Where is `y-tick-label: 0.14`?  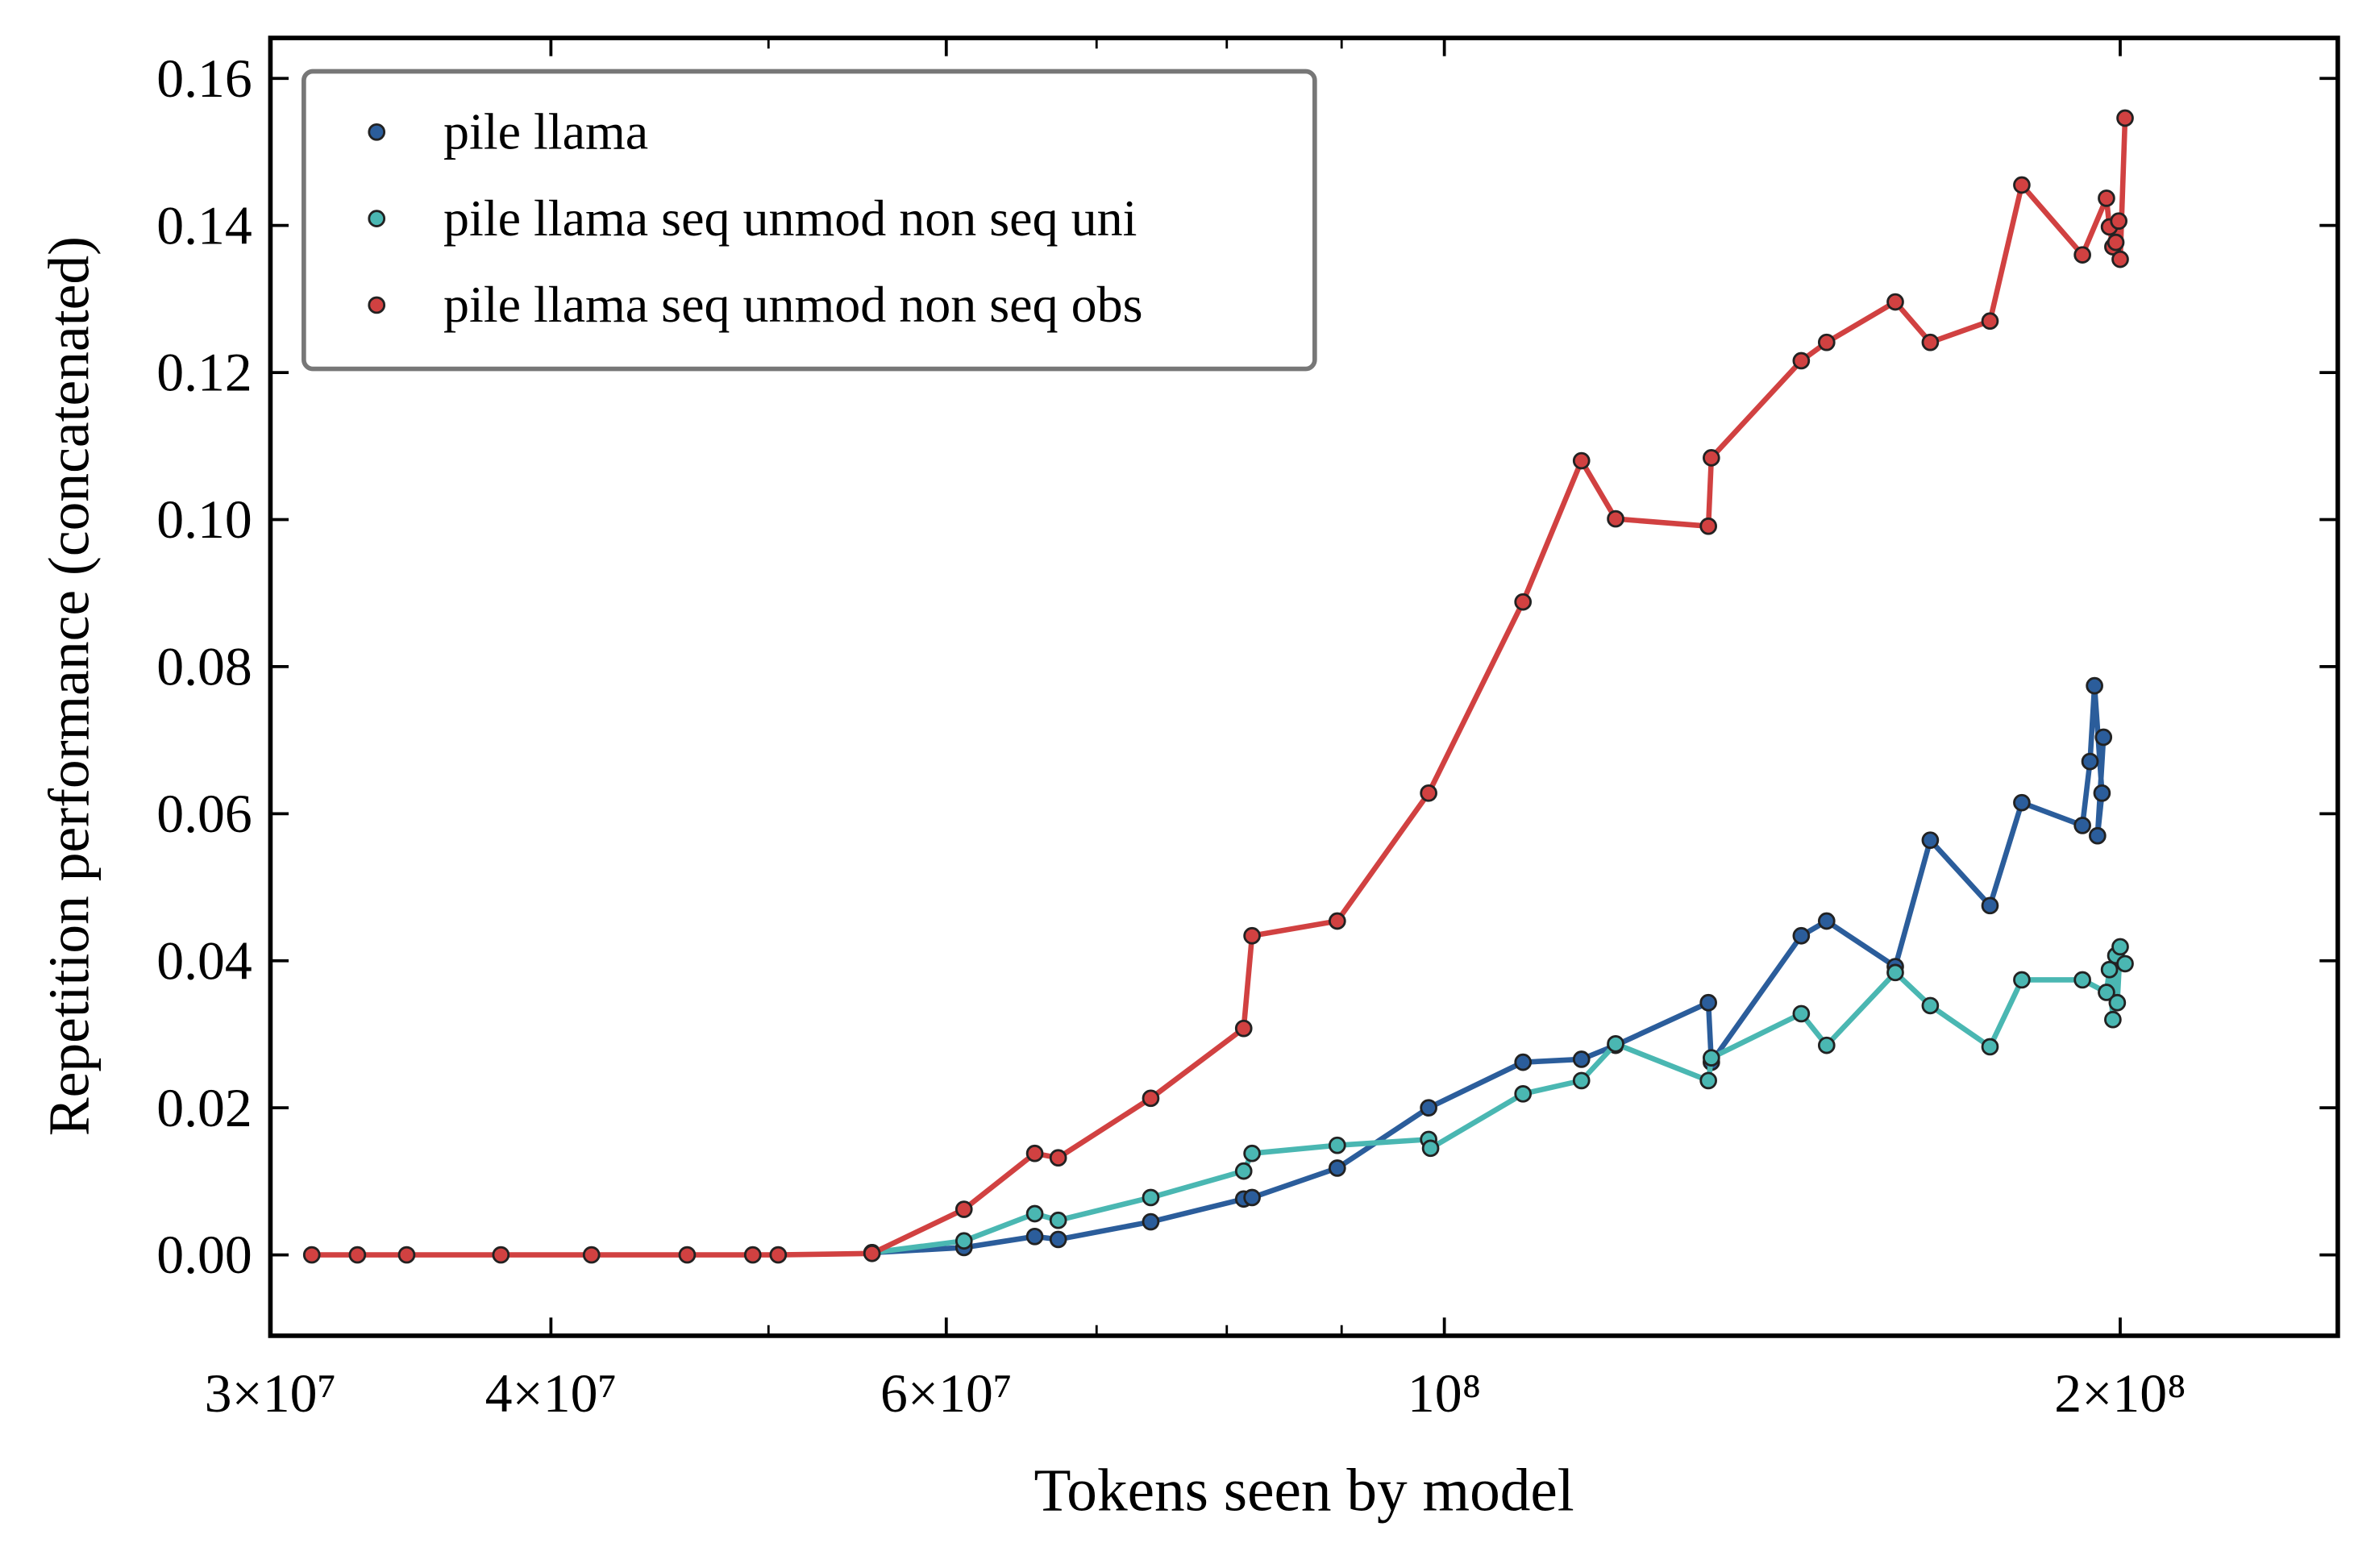 y-tick-label: 0.14 is located at coordinates (204, 225).